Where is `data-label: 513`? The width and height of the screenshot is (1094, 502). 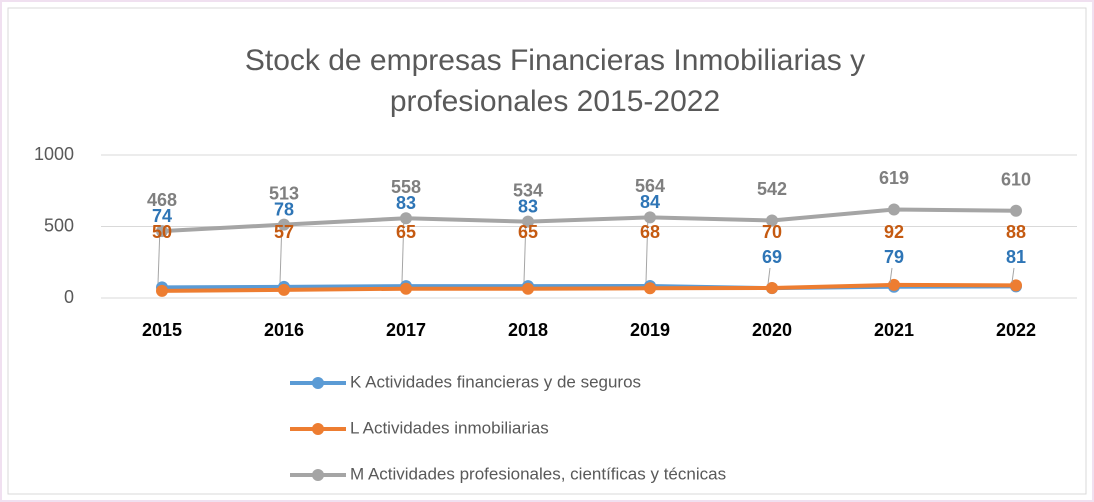
data-label: 513 is located at coordinates (284, 193).